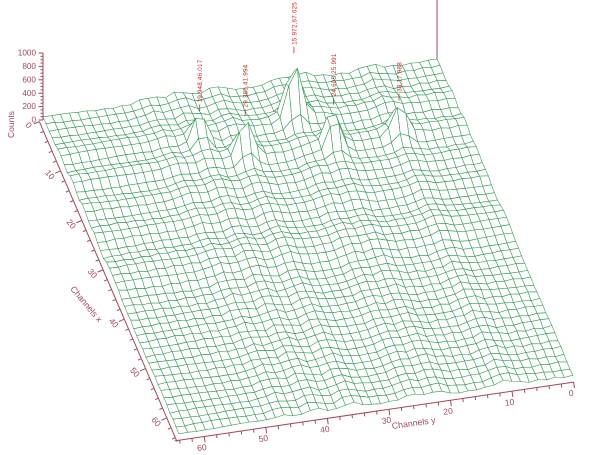 This screenshot has height=455, width=602. What do you see at coordinates (571, 393) in the screenshot?
I see `y-tick-label: 0` at bounding box center [571, 393].